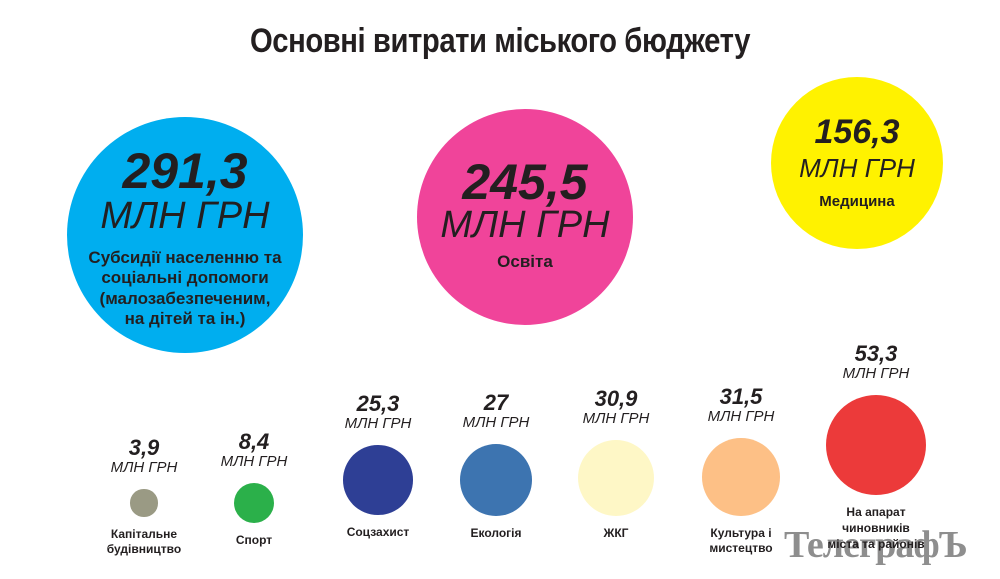  What do you see at coordinates (500, 41) in the screenshot?
I see `chart-title: Основні витрати міського бюджету` at bounding box center [500, 41].